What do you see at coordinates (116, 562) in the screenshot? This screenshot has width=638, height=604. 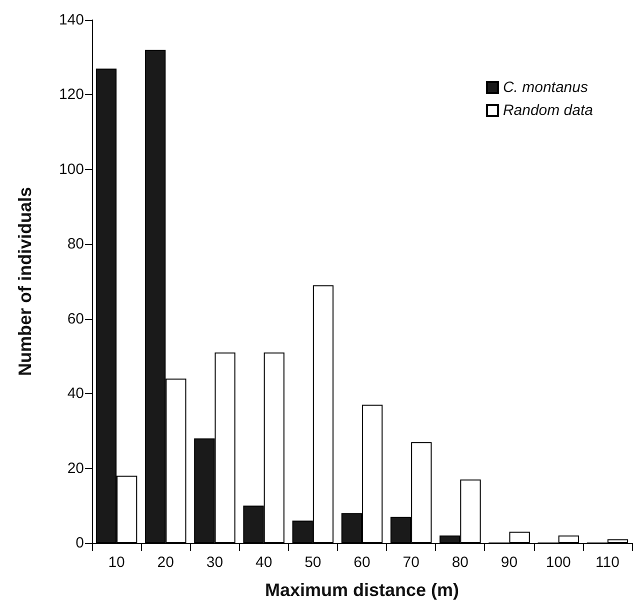 I see `x-tick-label: 10` at bounding box center [116, 562].